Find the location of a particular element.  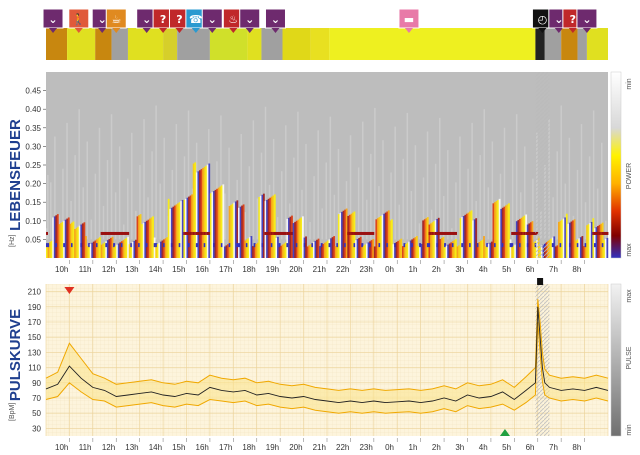

colorbar-max-label: max is located at coordinates (629, 296).